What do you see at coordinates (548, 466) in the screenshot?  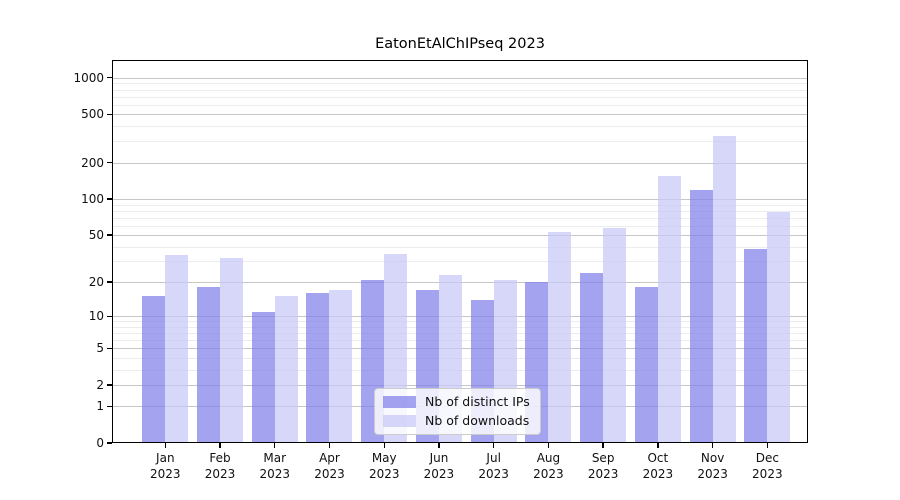 I see `x-tick-label: Aug 2023` at bounding box center [548, 466].